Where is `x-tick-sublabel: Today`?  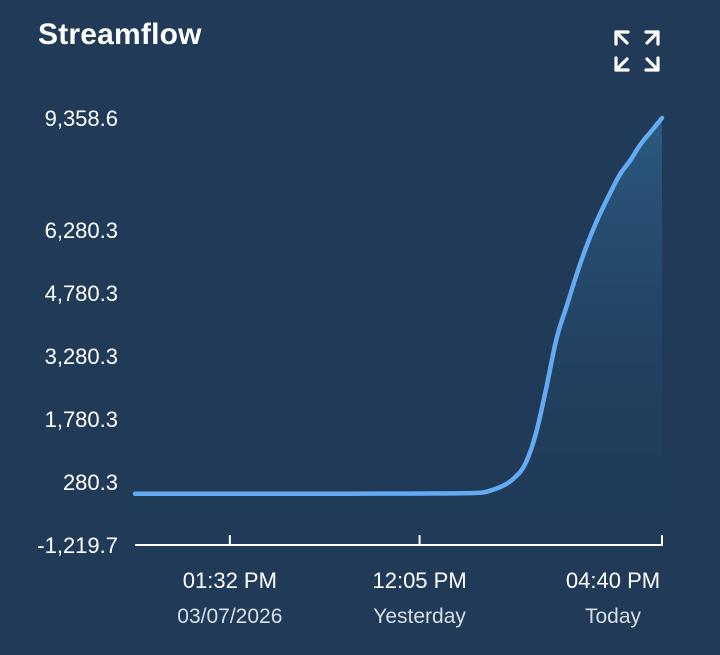 x-tick-sublabel: Today is located at coordinates (613, 616).